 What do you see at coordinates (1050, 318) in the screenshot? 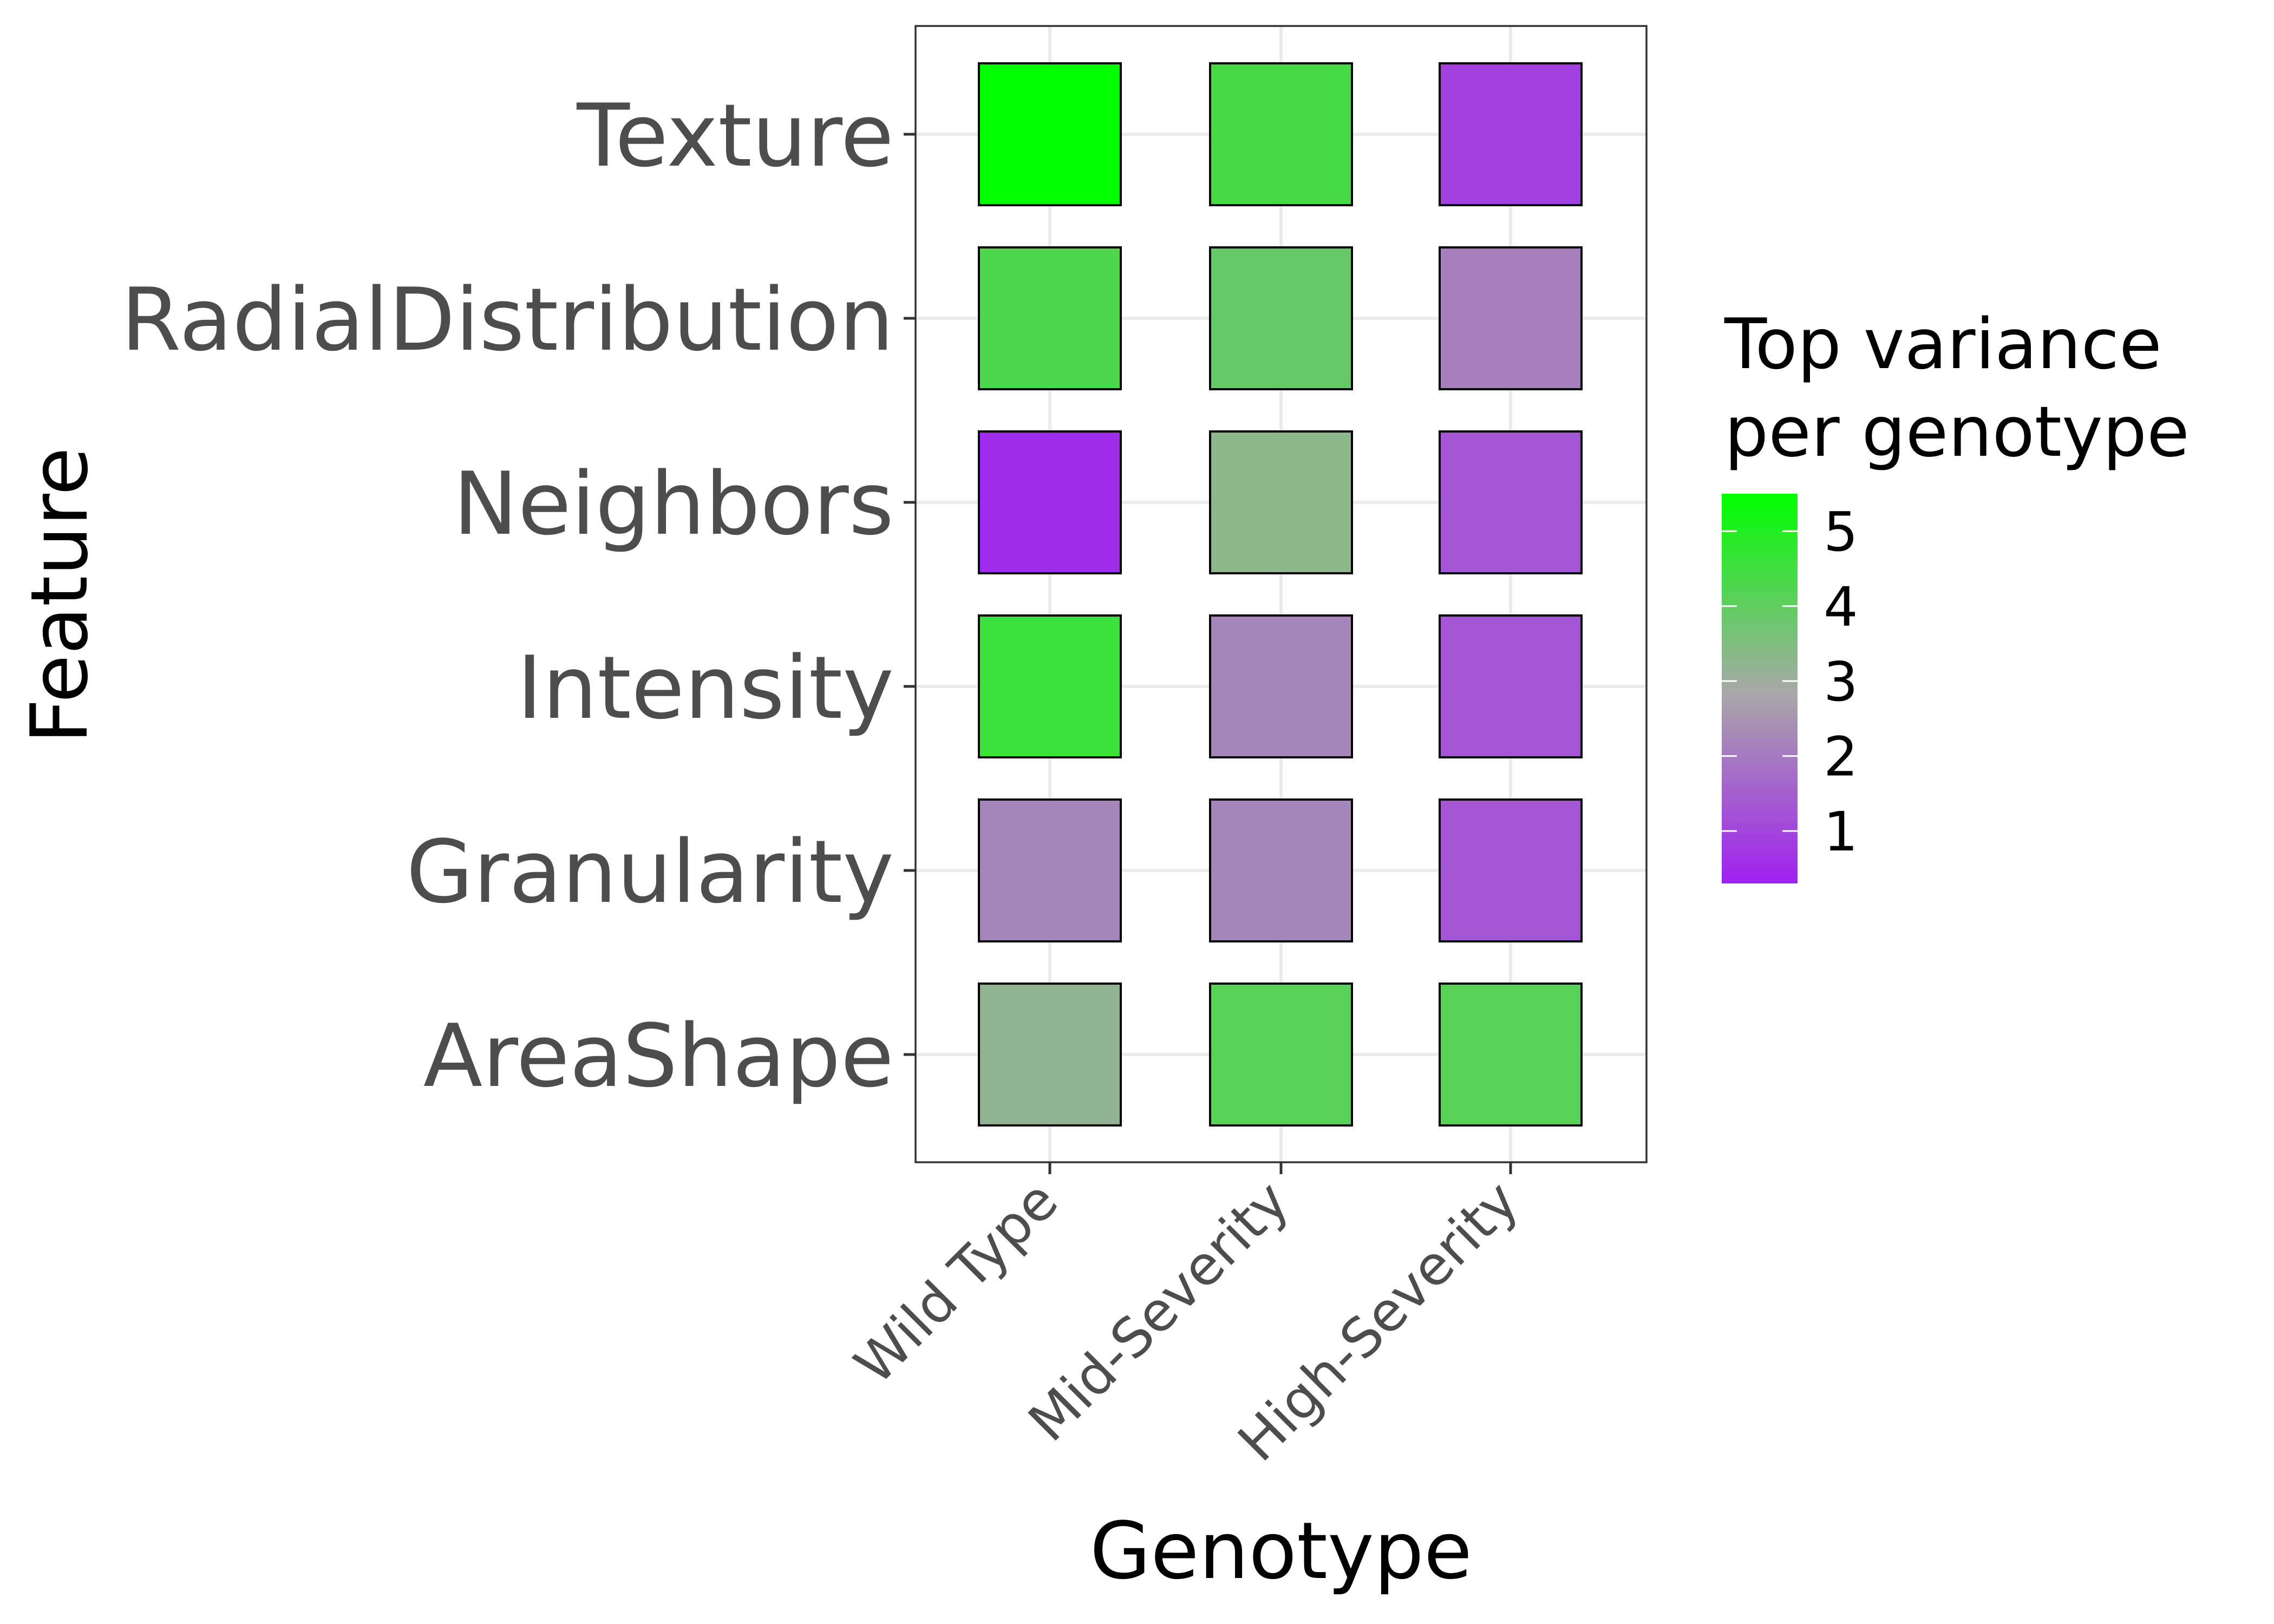
I see `tile-radialdistribution-wild-type` at bounding box center [1050, 318].